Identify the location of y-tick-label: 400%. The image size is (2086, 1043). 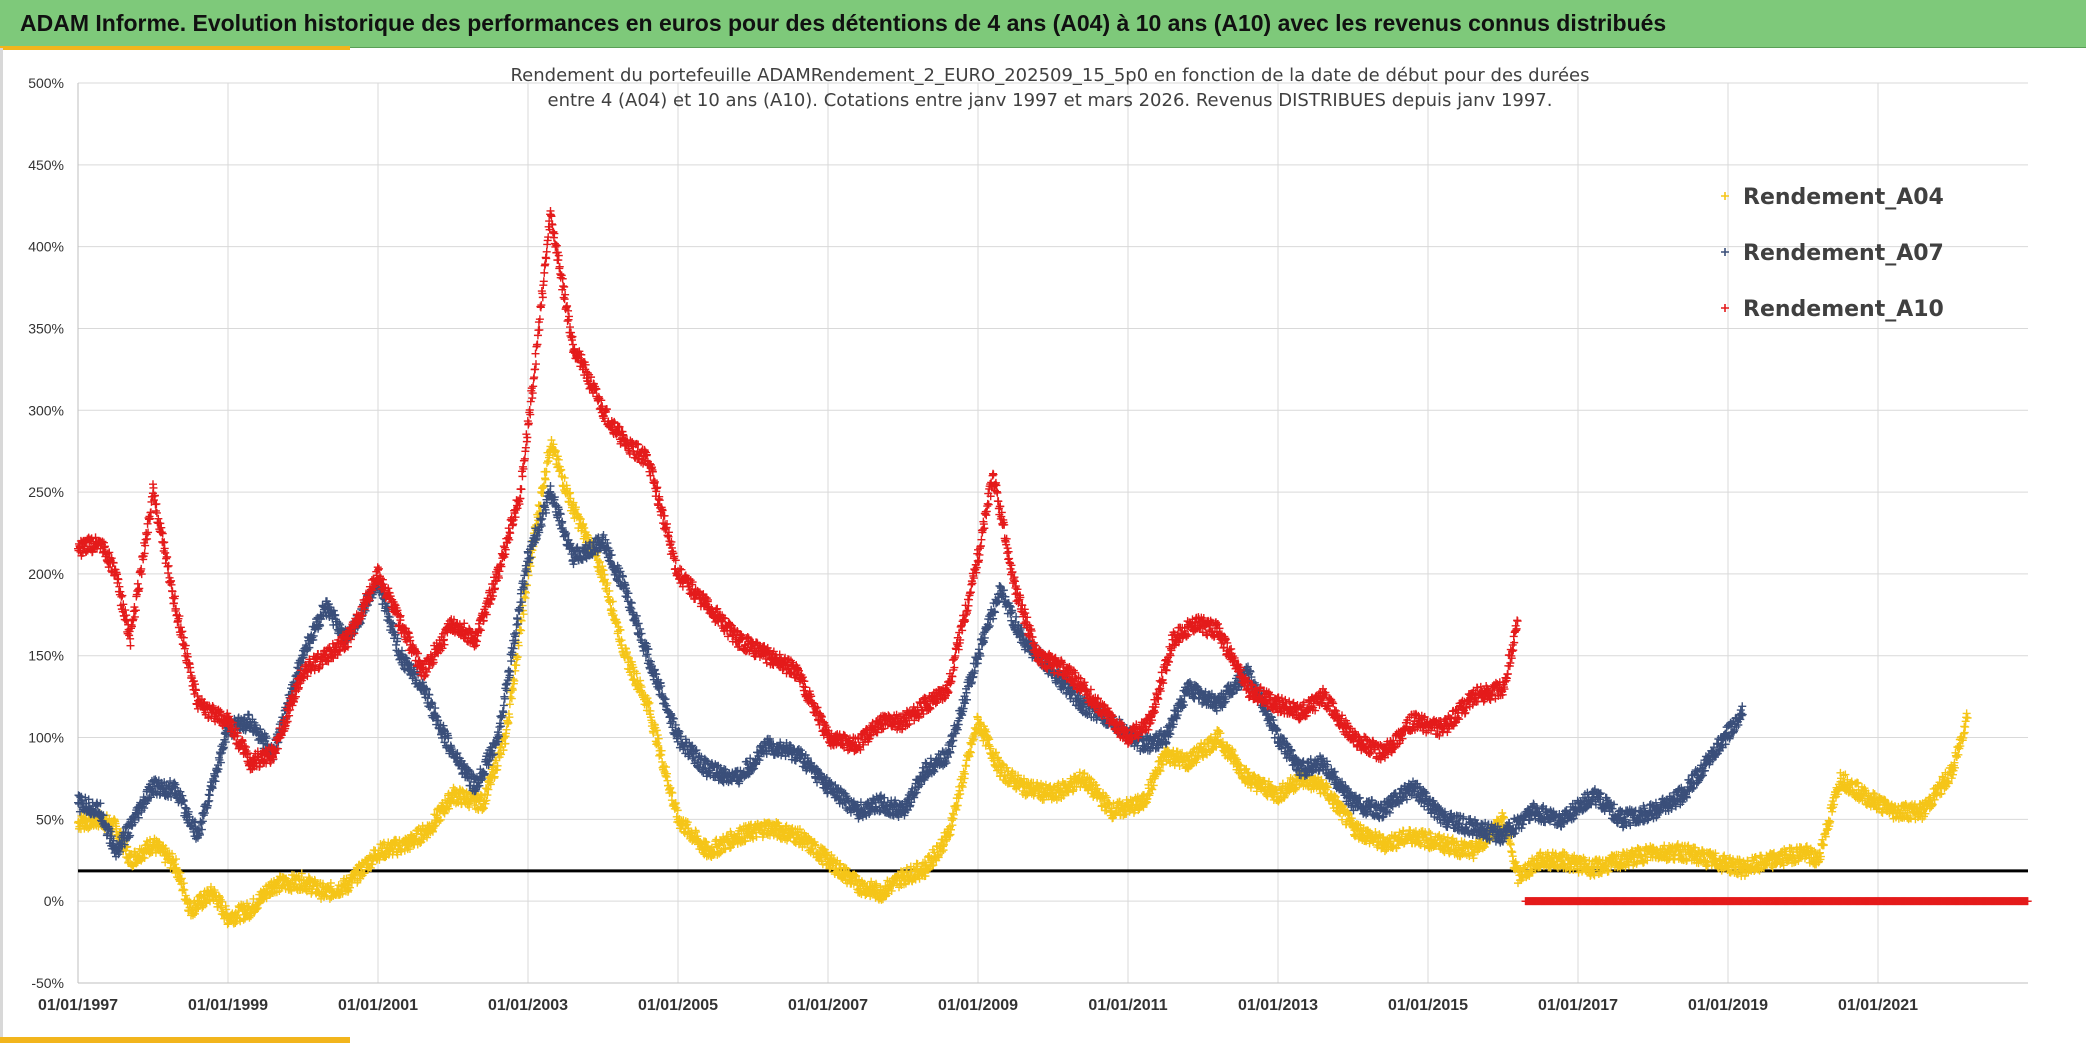
(46, 247).